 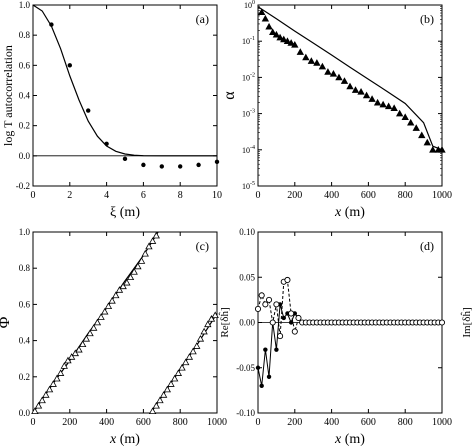 I want to click on x-tick-label: 1000, so click(x=442, y=422).